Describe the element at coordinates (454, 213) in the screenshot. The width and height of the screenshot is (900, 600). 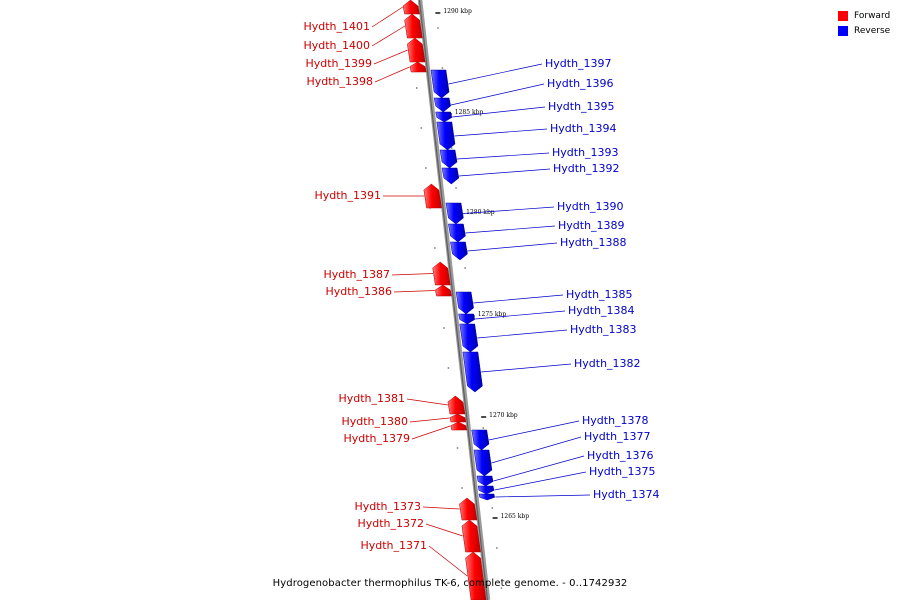
I see `gene-hydth-1390-arrow` at that location.